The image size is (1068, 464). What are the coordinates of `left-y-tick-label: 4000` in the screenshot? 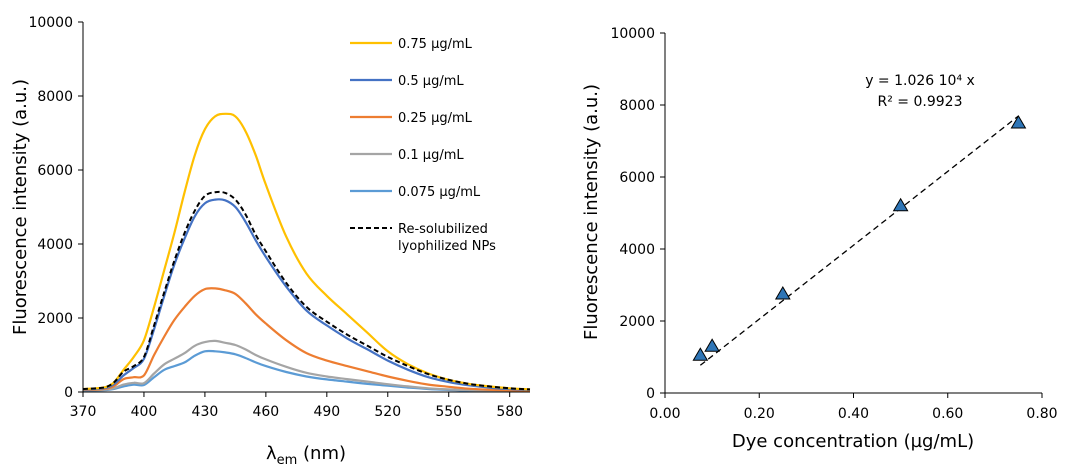 It's located at (55, 245).